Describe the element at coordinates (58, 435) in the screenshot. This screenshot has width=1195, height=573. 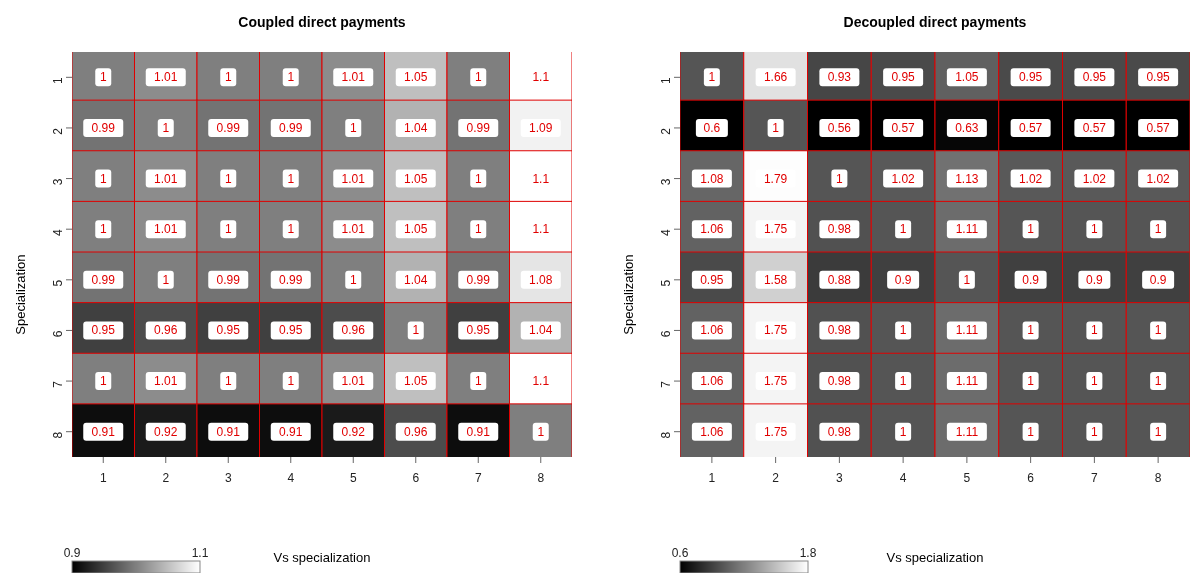
I see `y-tick-label: 8` at that location.